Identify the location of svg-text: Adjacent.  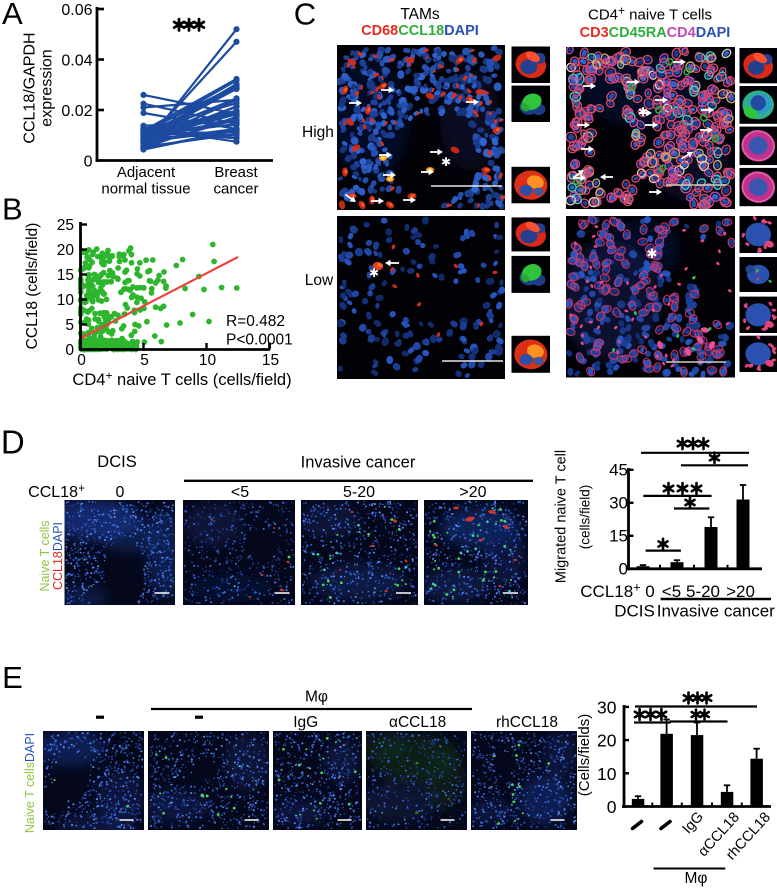
(146, 172).